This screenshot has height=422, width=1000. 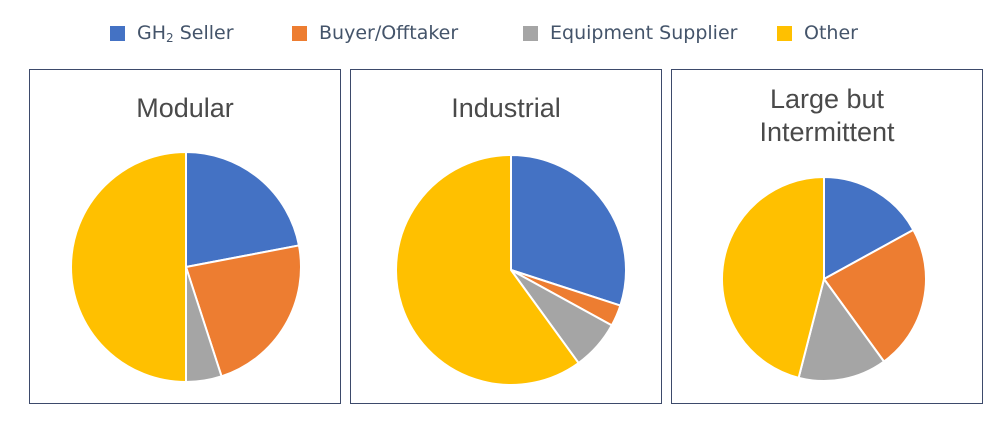 What do you see at coordinates (299, 33) in the screenshot?
I see `legend-swatch-buyer` at bounding box center [299, 33].